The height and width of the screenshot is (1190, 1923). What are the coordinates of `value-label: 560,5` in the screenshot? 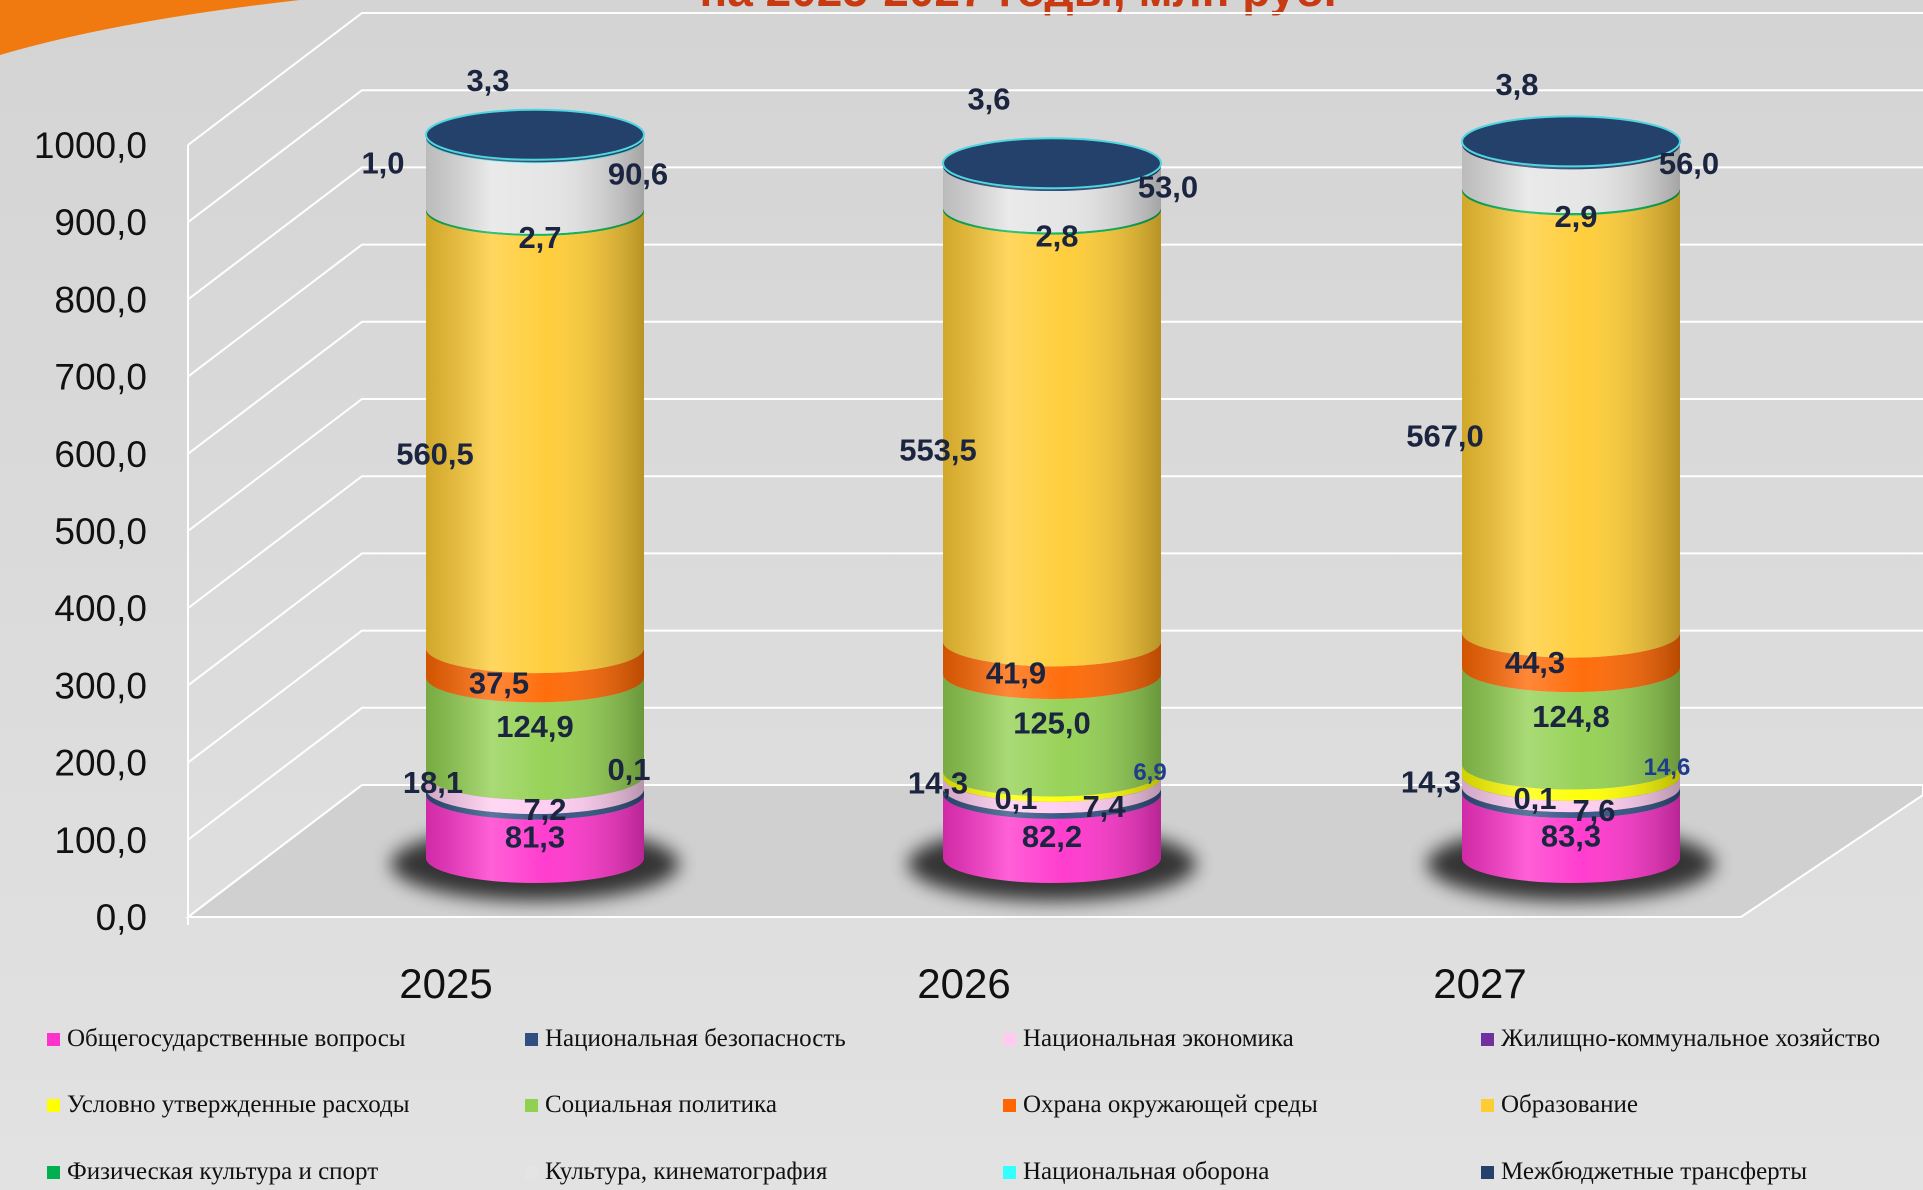 It's located at (435, 454).